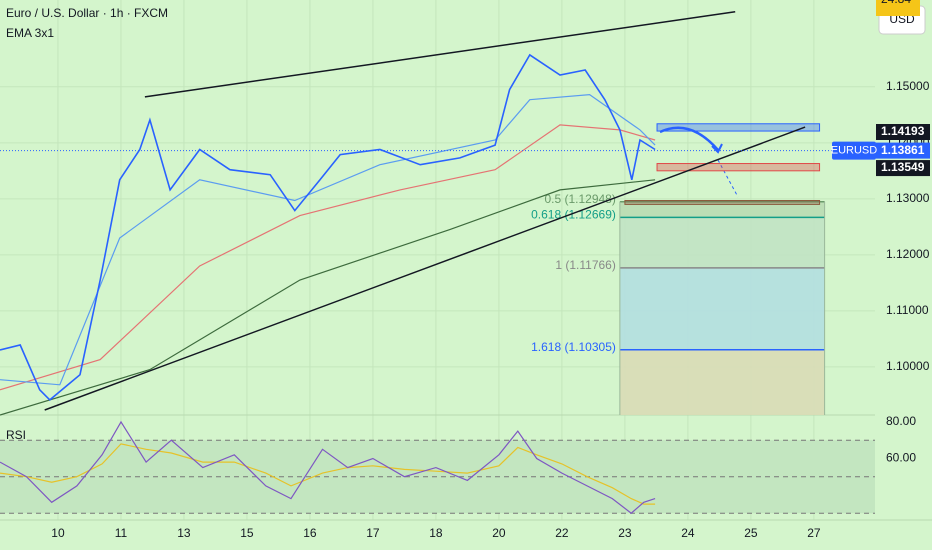  What do you see at coordinates (310, 533) in the screenshot?
I see `x-tick-label: 16` at bounding box center [310, 533].